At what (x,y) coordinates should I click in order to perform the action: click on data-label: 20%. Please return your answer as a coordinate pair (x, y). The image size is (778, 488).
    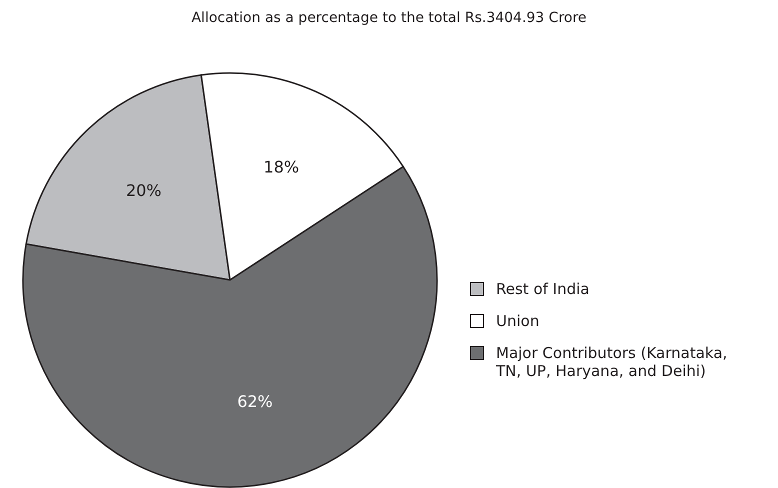
    Looking at the image, I should click on (144, 190).